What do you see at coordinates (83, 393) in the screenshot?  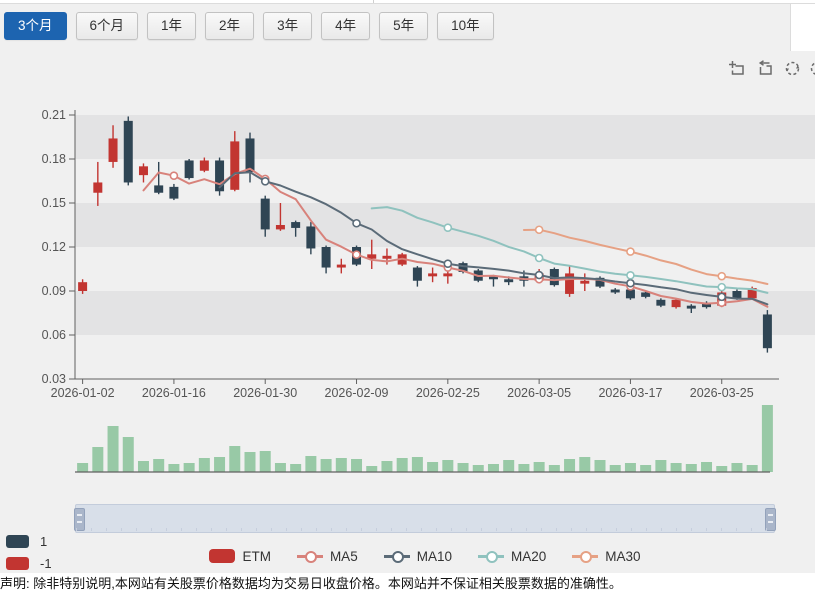 I see `x-axis-label: 2026-01-02` at bounding box center [83, 393].